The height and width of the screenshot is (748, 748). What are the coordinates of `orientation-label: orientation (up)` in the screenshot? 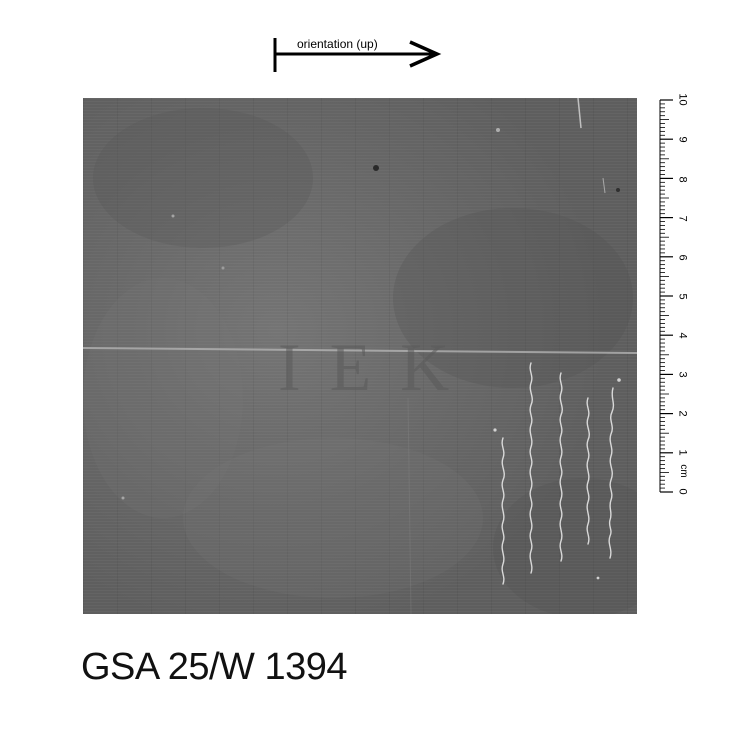 It's located at (337, 44).